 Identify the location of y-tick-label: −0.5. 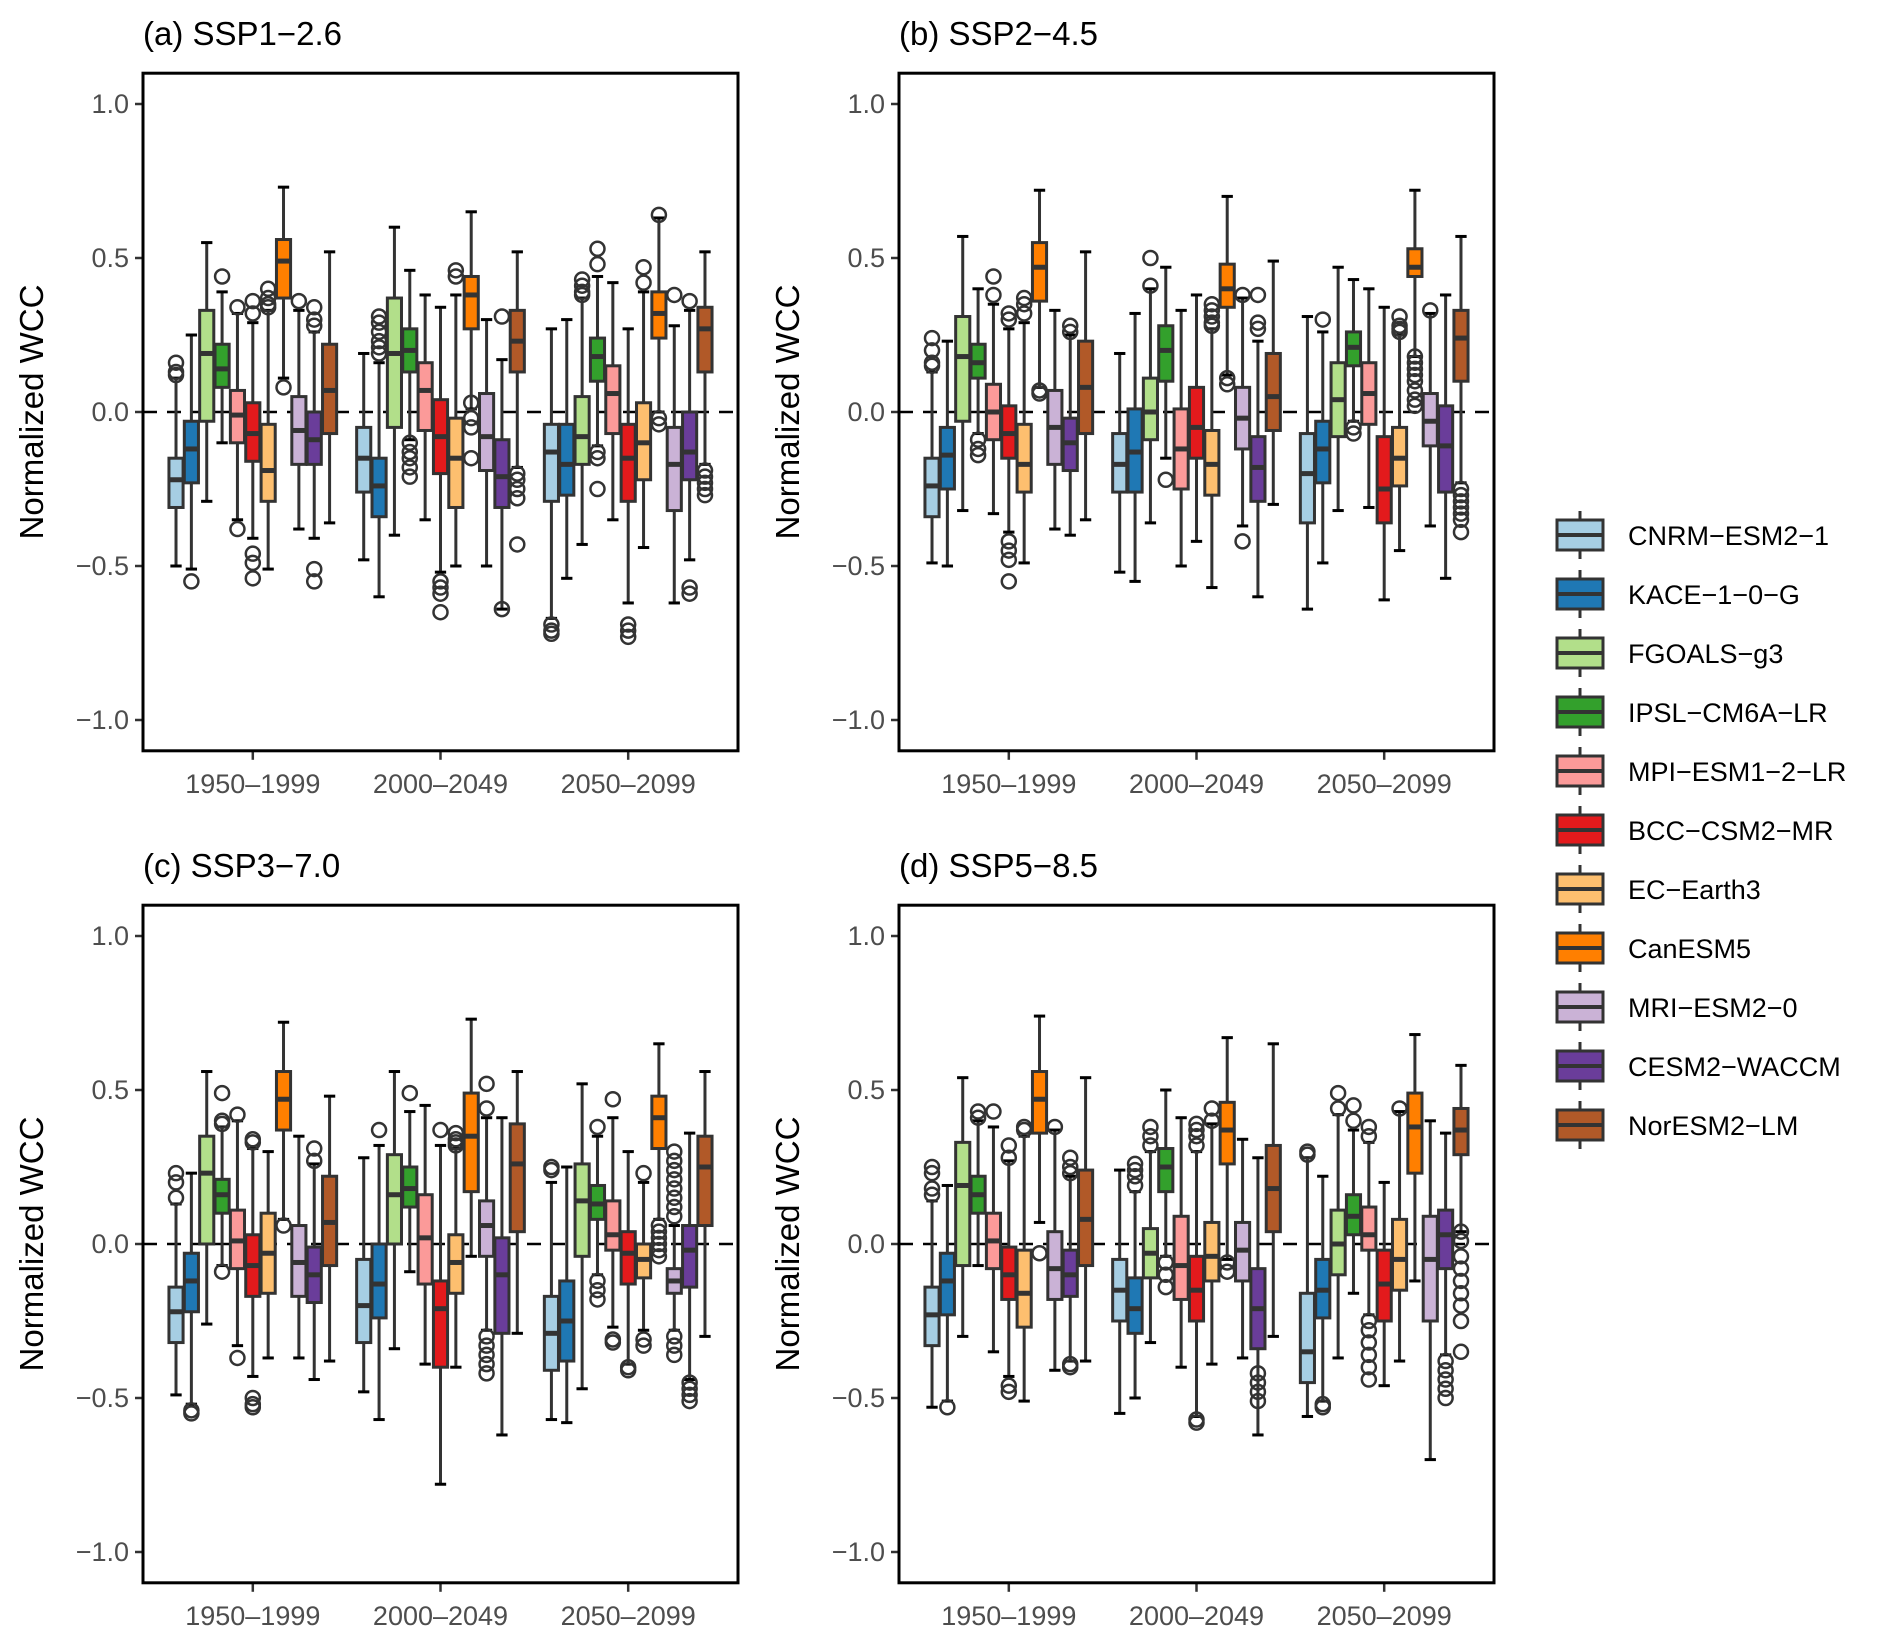
(858, 1398).